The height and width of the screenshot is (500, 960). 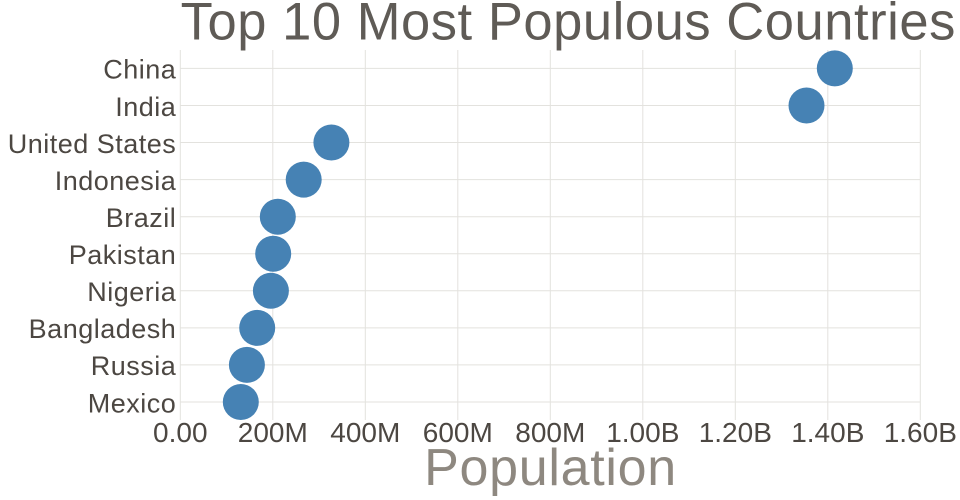 What do you see at coordinates (134, 366) in the screenshot?
I see `svg-text: Russia` at bounding box center [134, 366].